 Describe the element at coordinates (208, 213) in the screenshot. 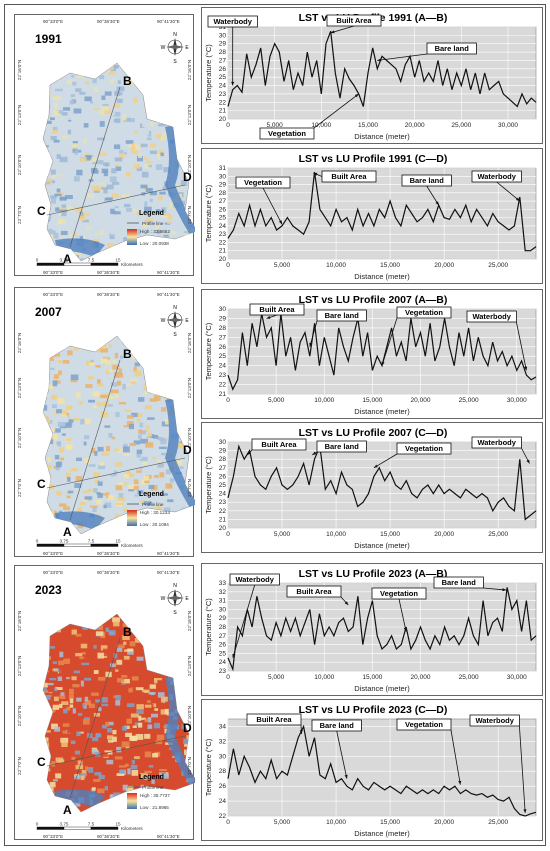

I see `y-axis-label: Temperature (°C)` at that location.